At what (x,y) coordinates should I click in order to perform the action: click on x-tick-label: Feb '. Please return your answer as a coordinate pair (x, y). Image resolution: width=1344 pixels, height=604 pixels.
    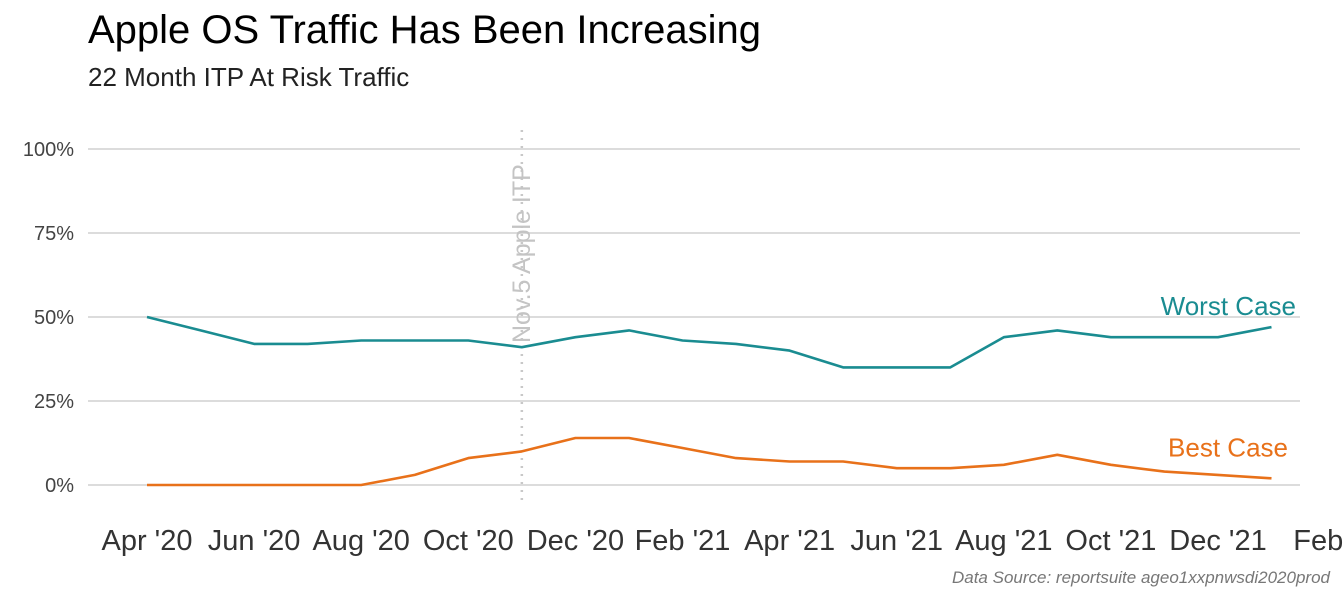
    Looking at the image, I should click on (1318, 541).